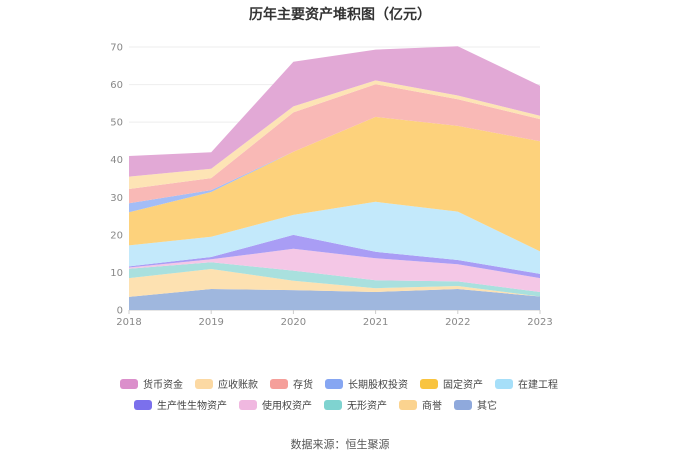 The image size is (680, 460). Describe the element at coordinates (463, 385) in the screenshot. I see `legend-label: 固定资产` at that location.